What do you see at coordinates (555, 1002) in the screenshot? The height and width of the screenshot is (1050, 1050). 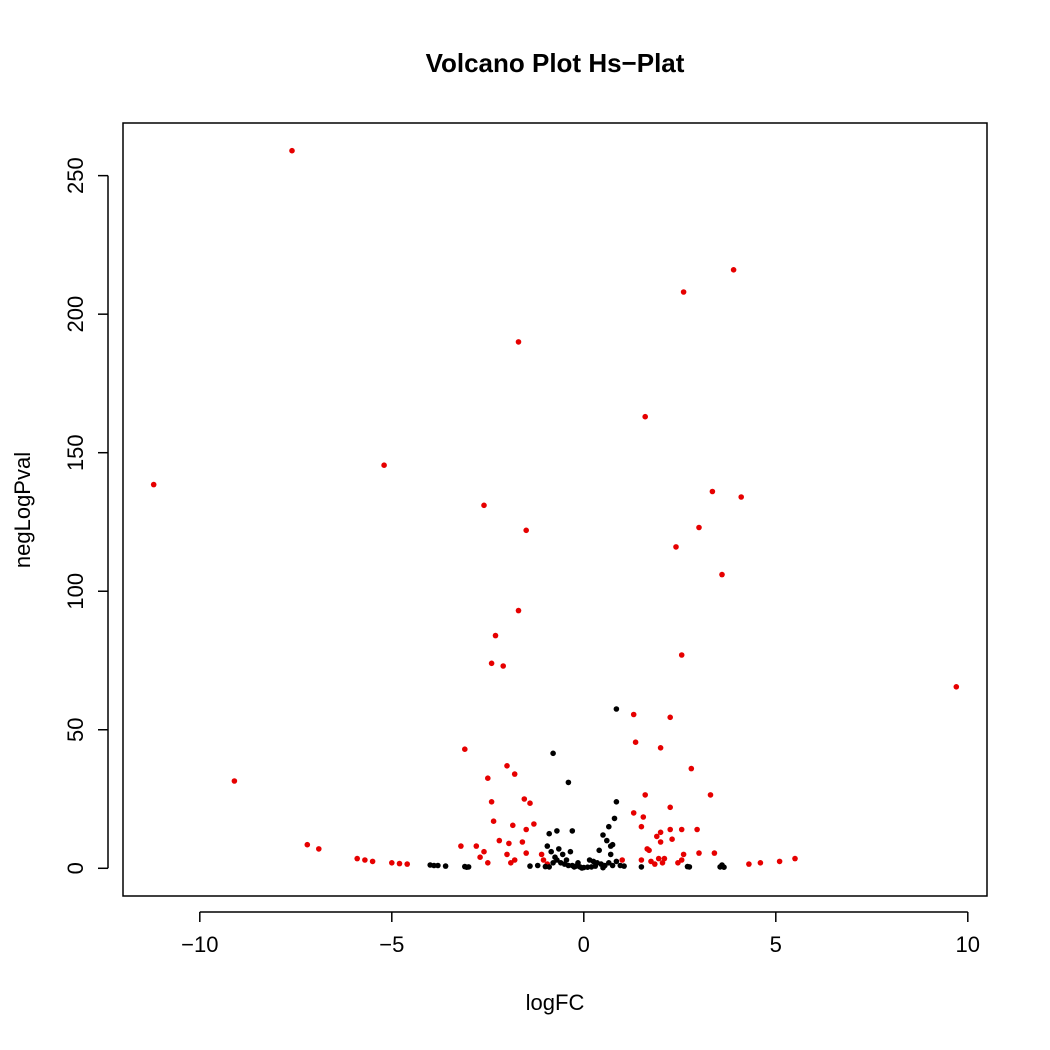 I see `x-axis-label: logFC` at bounding box center [555, 1002].